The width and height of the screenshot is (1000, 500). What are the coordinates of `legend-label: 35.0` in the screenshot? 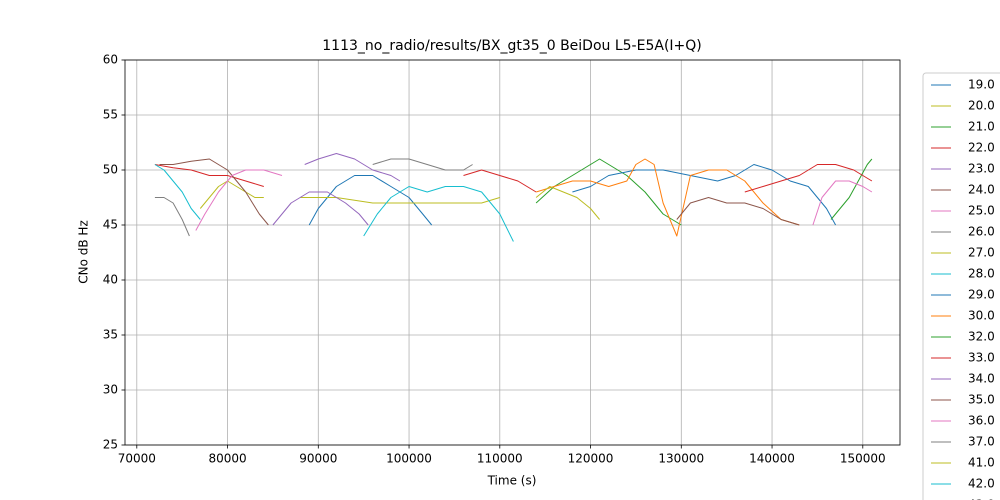 It's located at (981, 400).